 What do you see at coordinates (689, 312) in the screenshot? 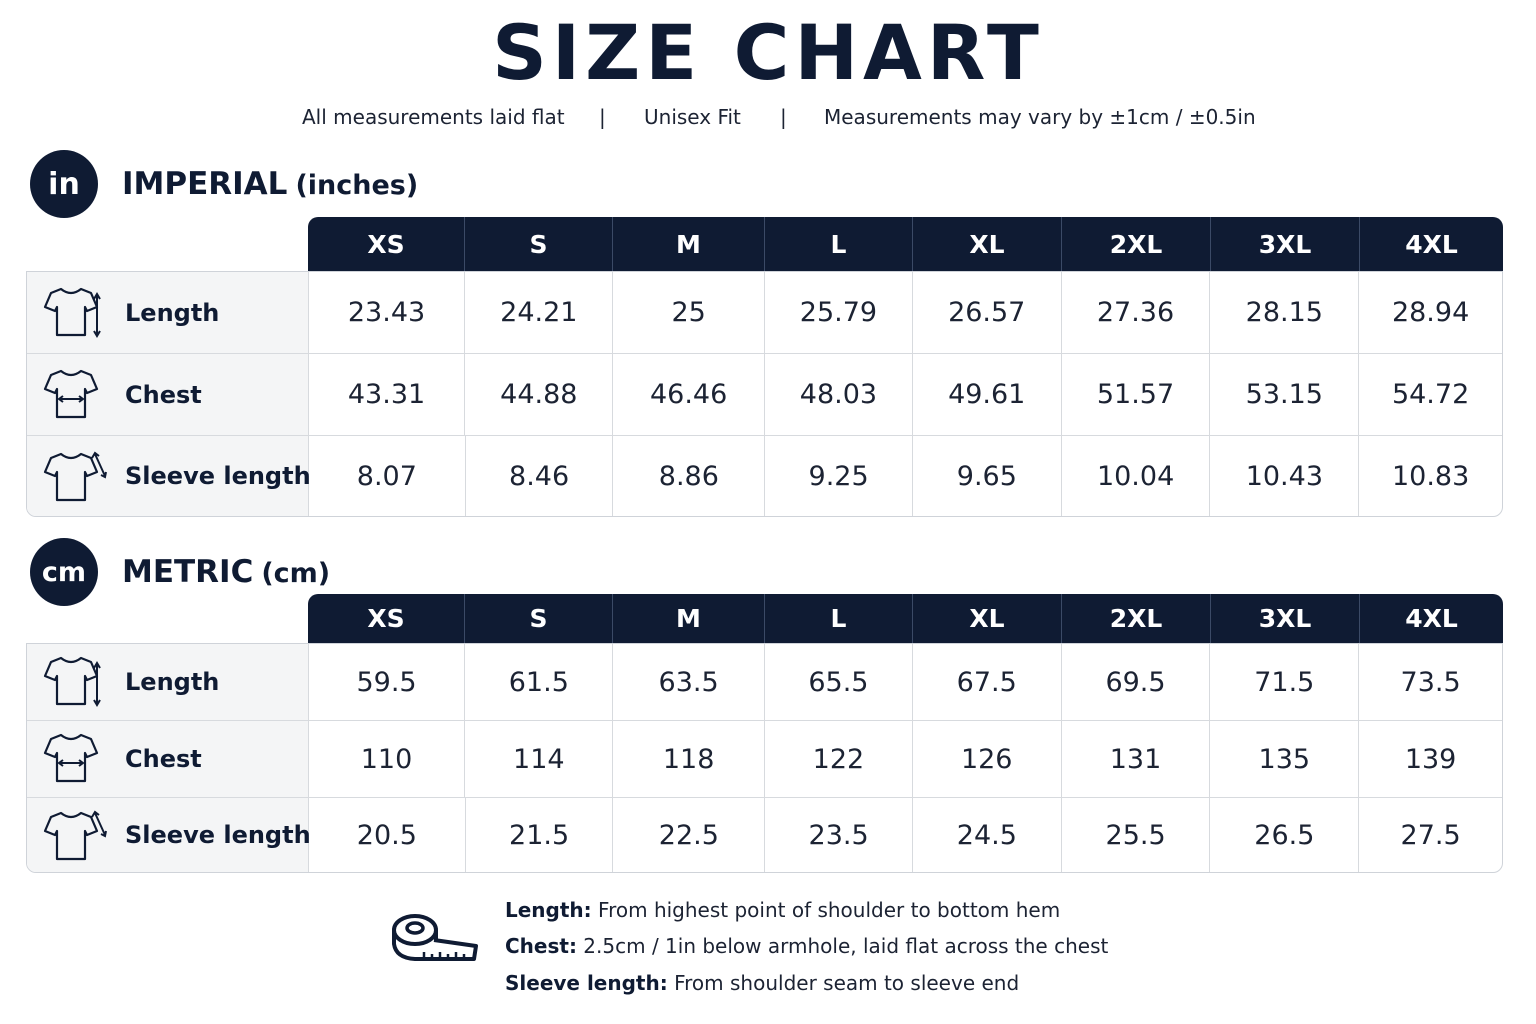
I see `value-cell: 25` at bounding box center [689, 312].